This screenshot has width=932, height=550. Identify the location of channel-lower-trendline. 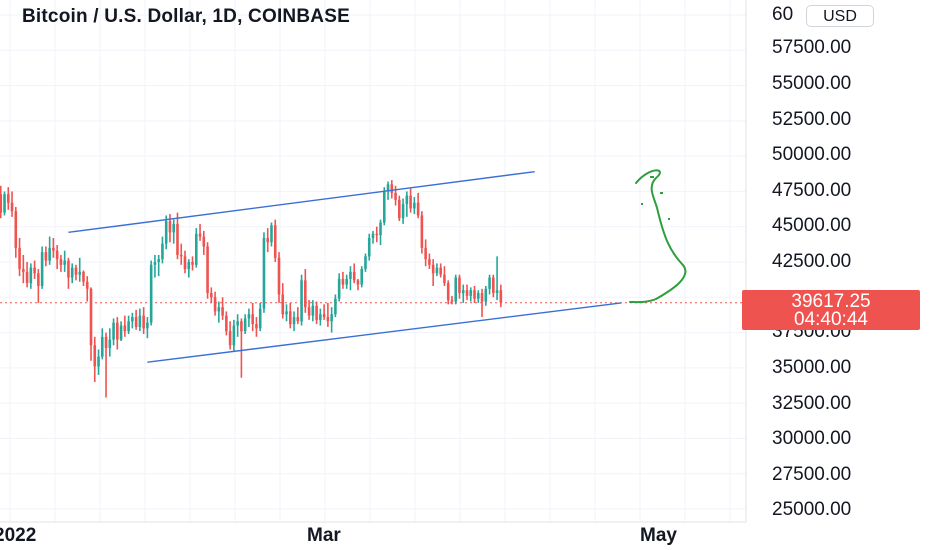
(384, 332).